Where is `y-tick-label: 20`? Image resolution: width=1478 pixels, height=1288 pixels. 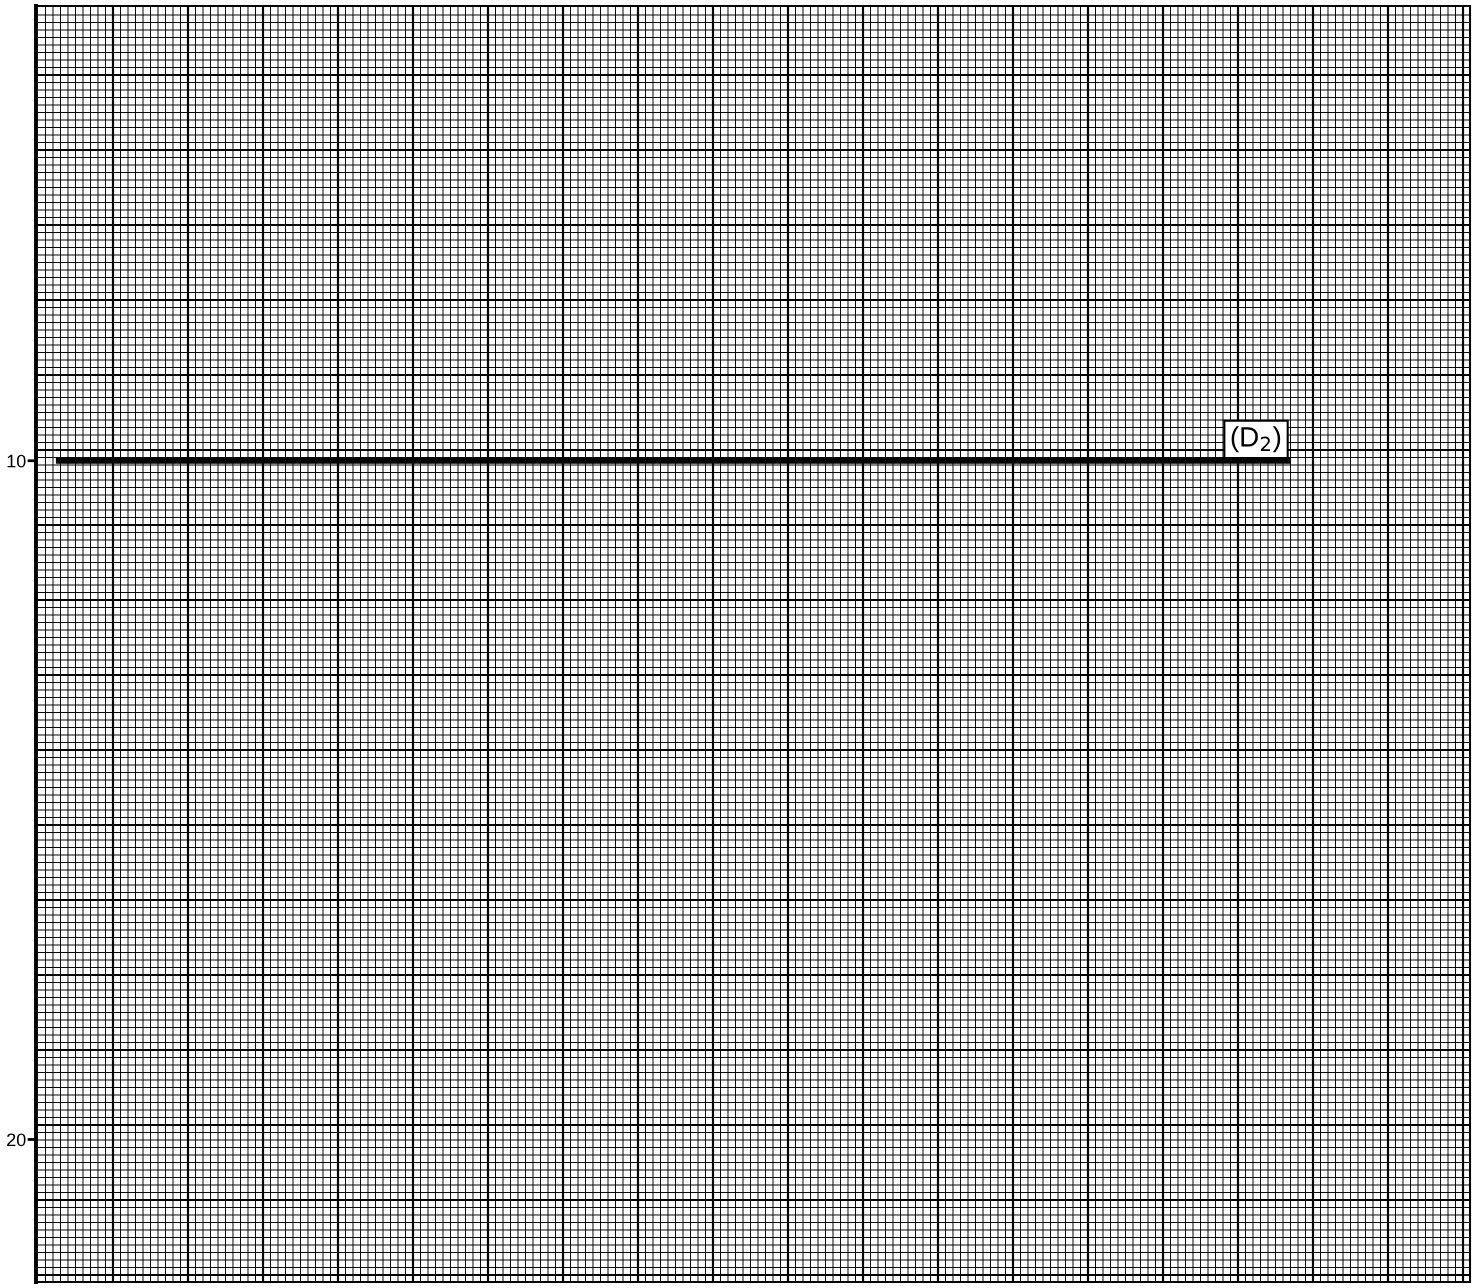
y-tick-label: 20 is located at coordinates (16, 1140).